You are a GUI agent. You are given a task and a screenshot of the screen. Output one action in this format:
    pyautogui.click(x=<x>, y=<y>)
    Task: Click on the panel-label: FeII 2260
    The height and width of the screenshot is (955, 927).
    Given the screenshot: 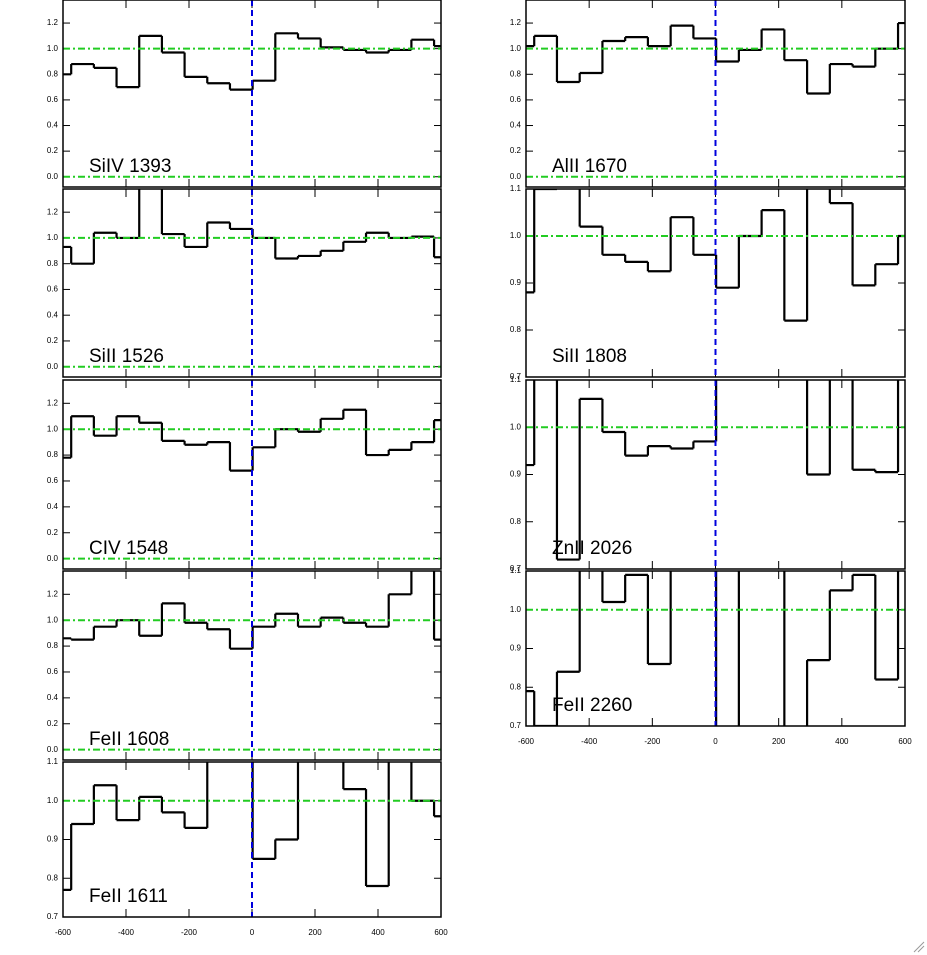 What is the action you would take?
    pyautogui.click(x=592, y=705)
    